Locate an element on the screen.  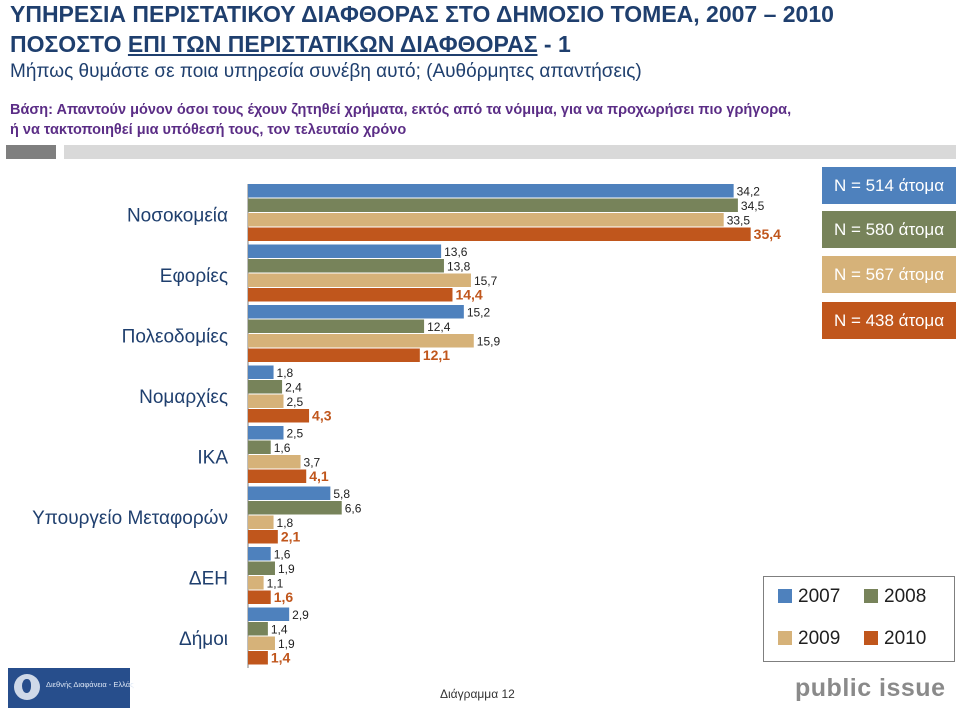
data-label-2007: 1,8 is located at coordinates (285, 373).